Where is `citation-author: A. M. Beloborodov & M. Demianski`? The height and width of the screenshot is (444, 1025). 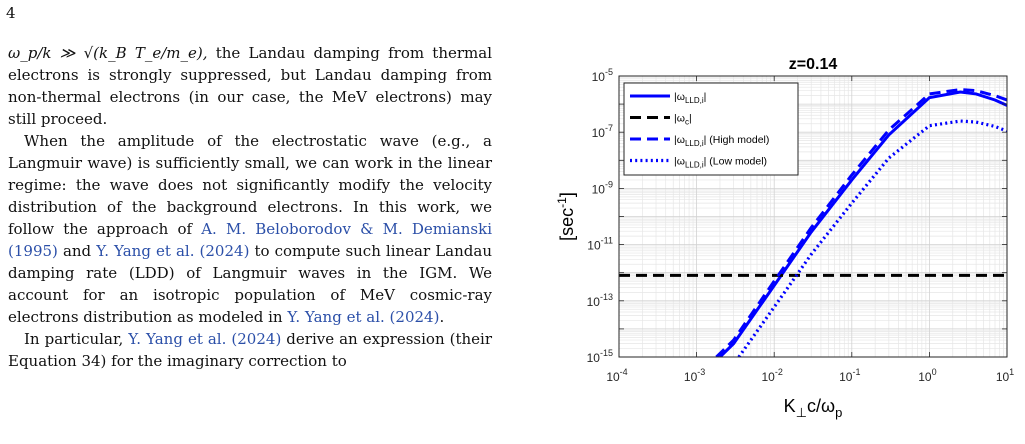 citation-author: A. M. Beloborodov & M. Demianski is located at coordinates (347, 229).